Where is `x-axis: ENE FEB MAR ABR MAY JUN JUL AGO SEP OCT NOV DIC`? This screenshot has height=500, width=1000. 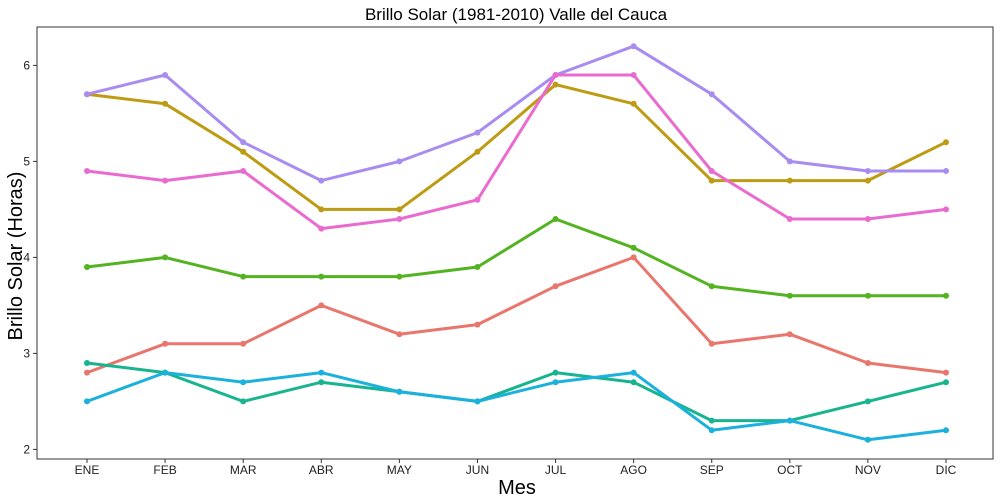
x-axis: ENE FEB MAR ABR MAY JUN JUL AGO SEP OCT NOV DIC is located at coordinates (516, 468).